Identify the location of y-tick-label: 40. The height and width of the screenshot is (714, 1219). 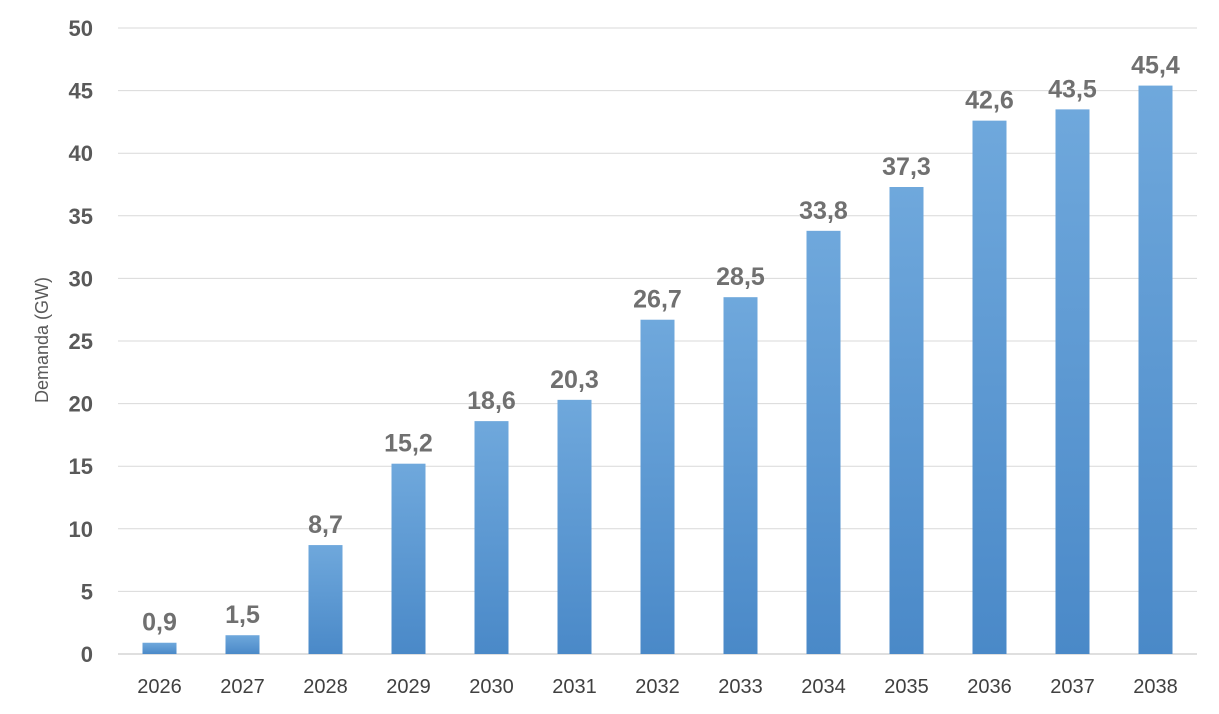
(81, 153).